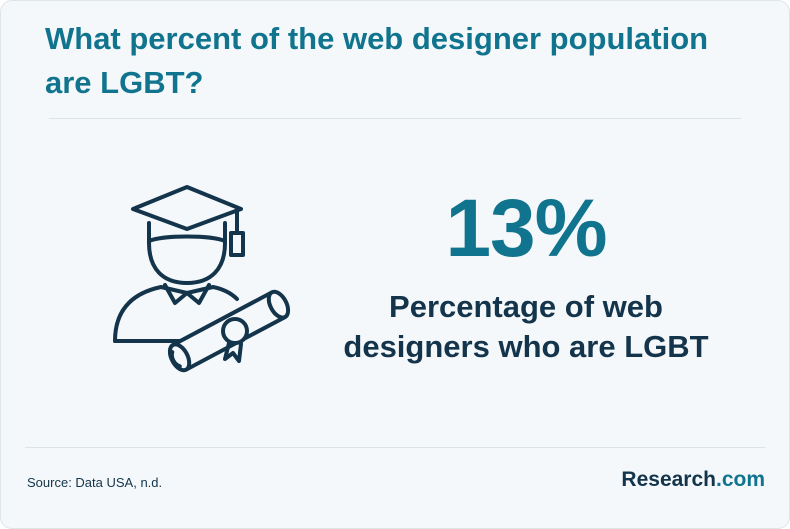 The width and height of the screenshot is (790, 529). I want to click on stat-label: Percentage of web designers who are LGBT, so click(526, 326).